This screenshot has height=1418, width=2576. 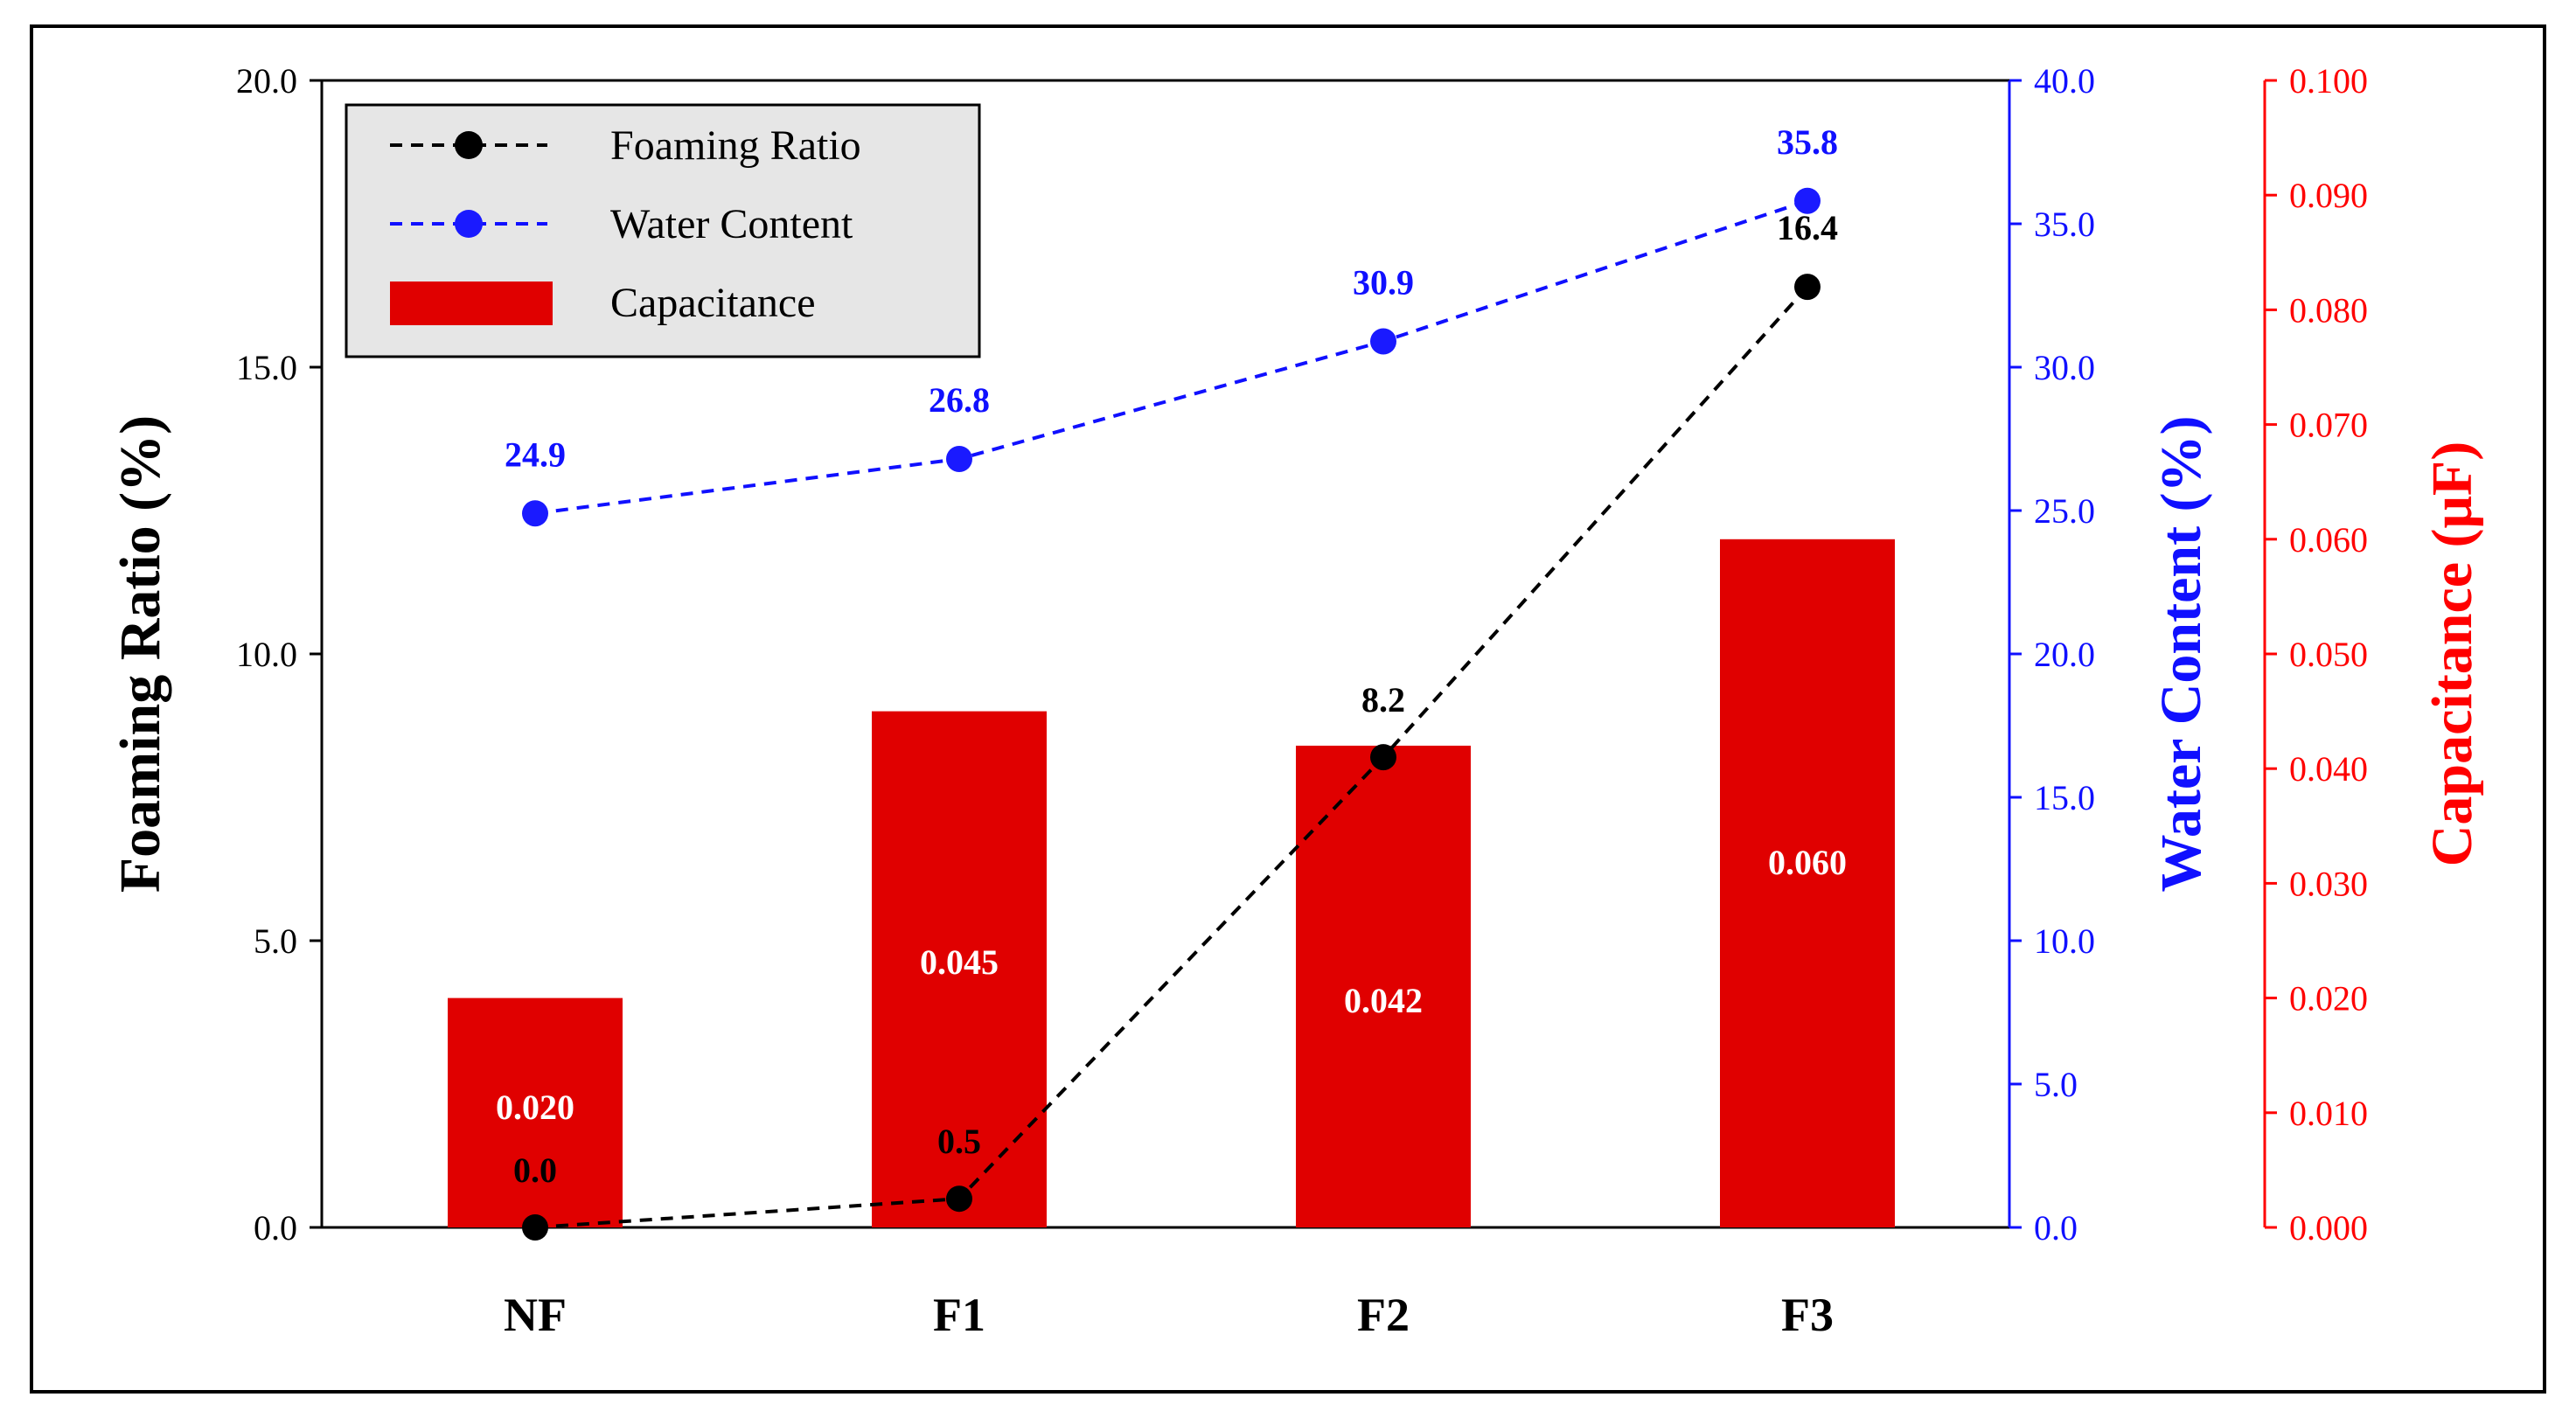 What do you see at coordinates (535, 1170) in the screenshot?
I see `foaming-ratio-label-nf: 0.0` at bounding box center [535, 1170].